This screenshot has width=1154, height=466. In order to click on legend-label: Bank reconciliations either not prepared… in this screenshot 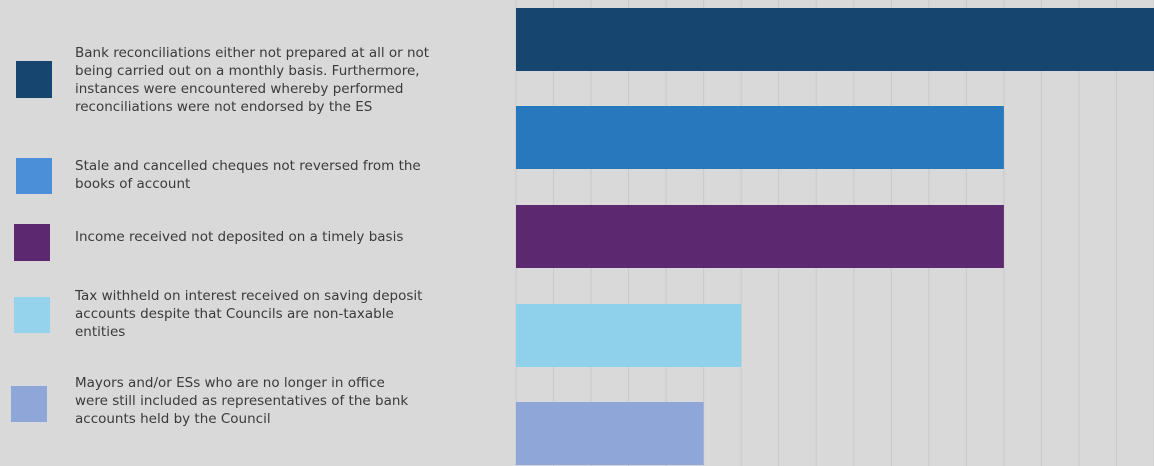, I will do `click(252, 80)`.